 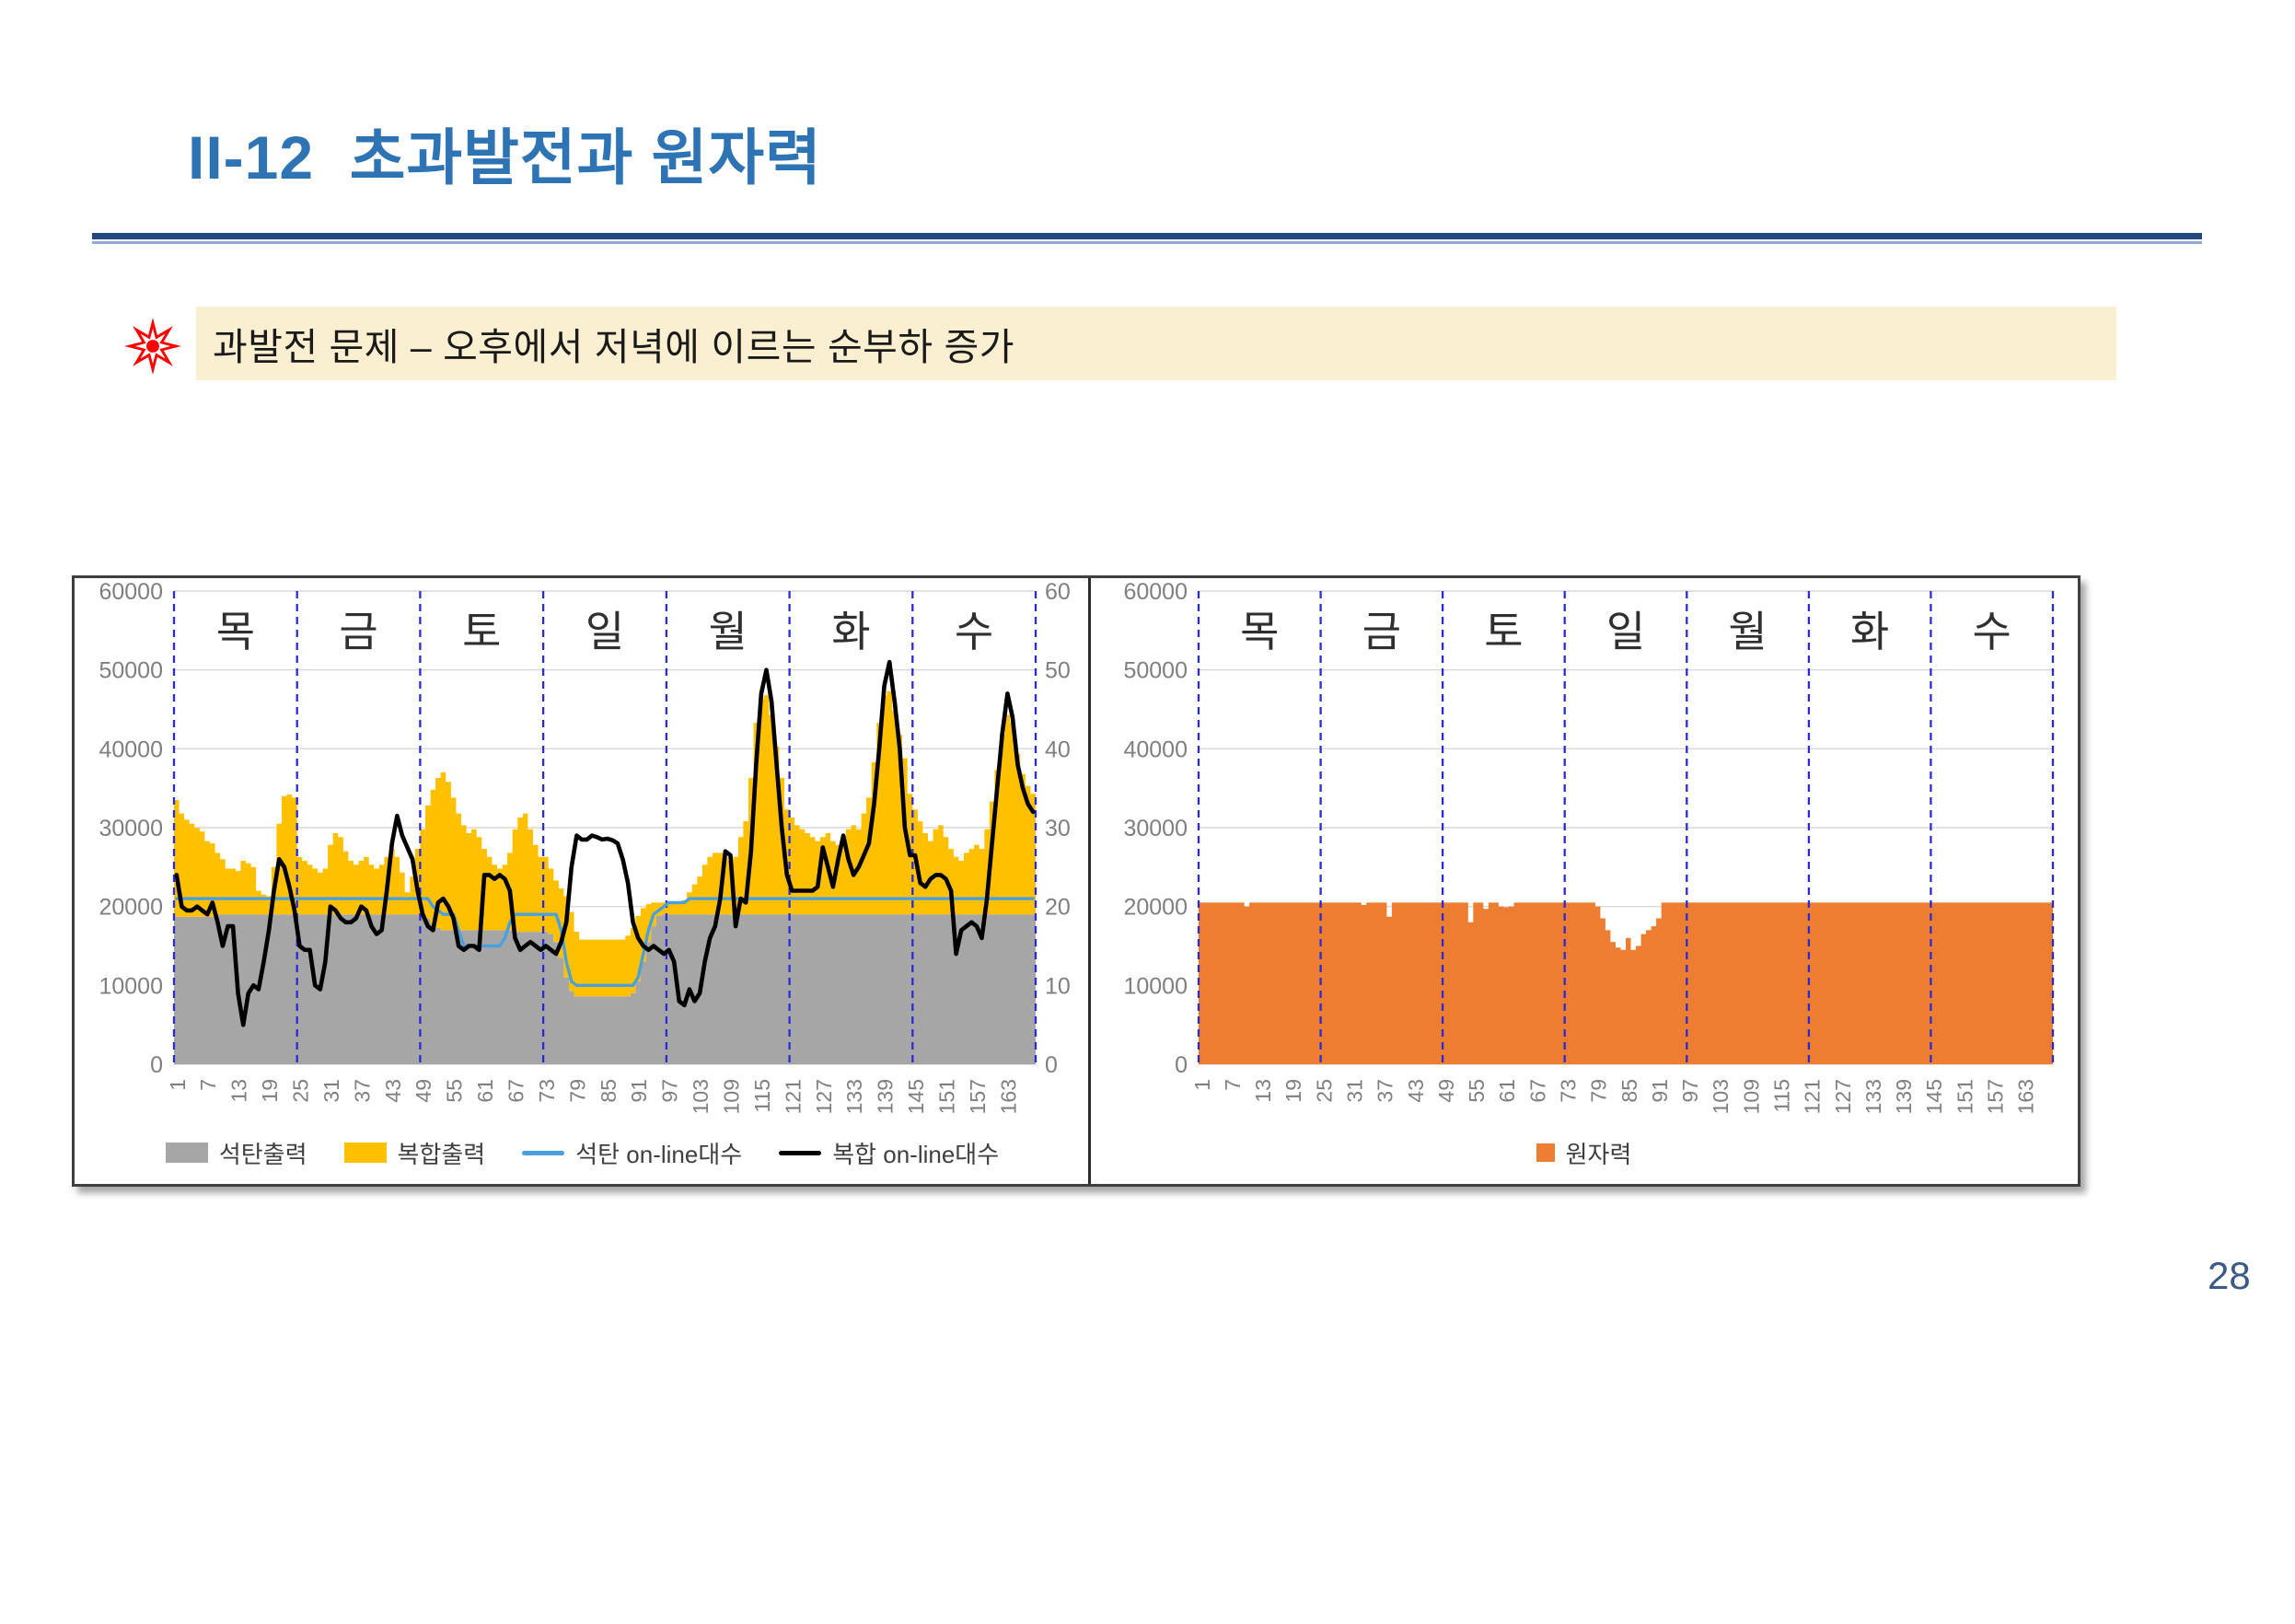 What do you see at coordinates (613, 347) in the screenshot?
I see `callout-text: 과발전 문제 – 오후에서 저녁에 이르는 순부하 증가` at bounding box center [613, 347].